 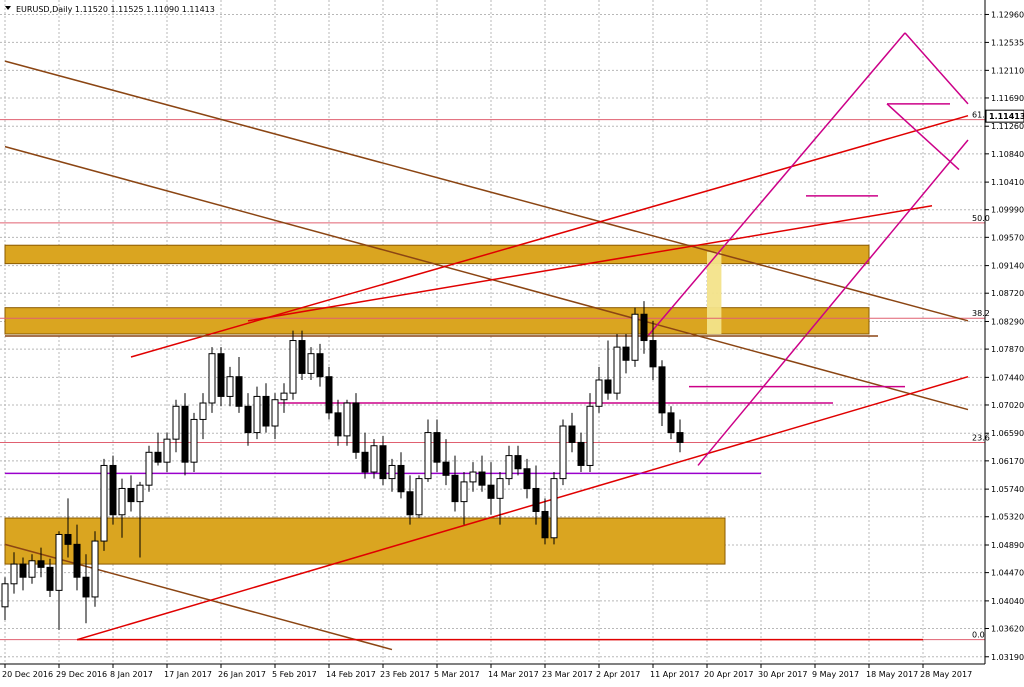 I want to click on y-tick-label: 1.11690, so click(x=1007, y=98).